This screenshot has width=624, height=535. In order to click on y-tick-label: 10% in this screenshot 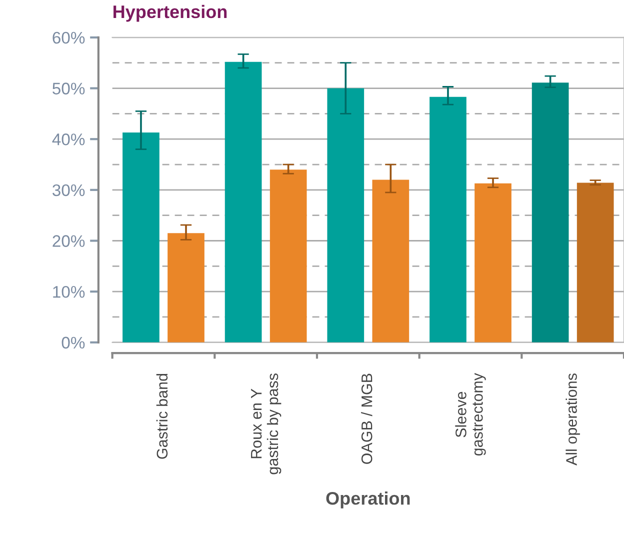, I will do `click(69, 292)`.